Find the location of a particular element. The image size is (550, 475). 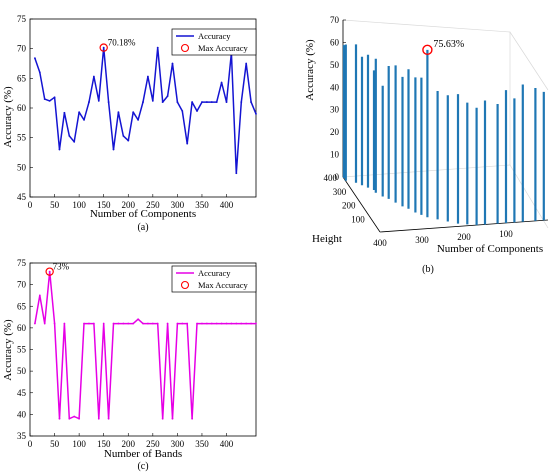

chart-c-legend-max-icon is located at coordinates (185, 285).